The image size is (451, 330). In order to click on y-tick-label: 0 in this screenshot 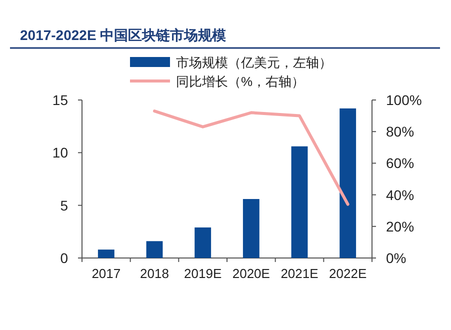, I will do `click(64, 258)`.